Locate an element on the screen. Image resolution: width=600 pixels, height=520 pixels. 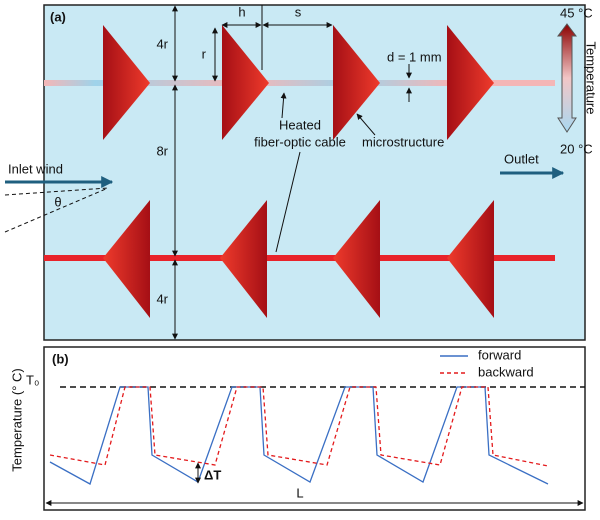
upper-microstructures is located at coordinates (298, 82).